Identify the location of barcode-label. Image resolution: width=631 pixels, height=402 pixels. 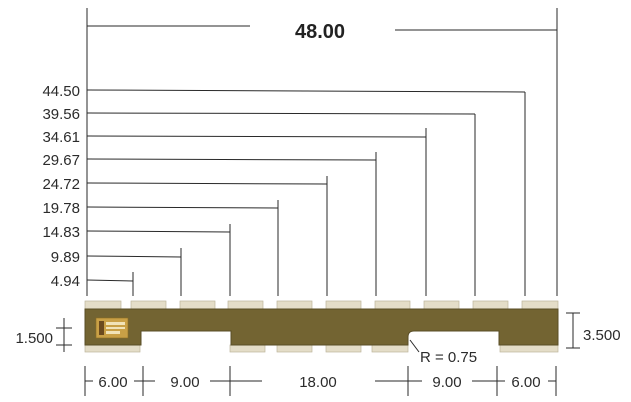
(112, 328).